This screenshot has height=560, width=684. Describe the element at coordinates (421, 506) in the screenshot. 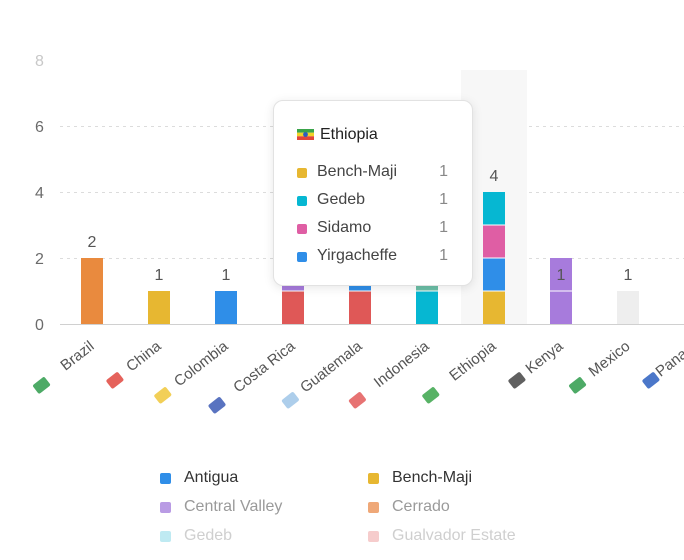

I see `legend-label: Cerrado` at that location.